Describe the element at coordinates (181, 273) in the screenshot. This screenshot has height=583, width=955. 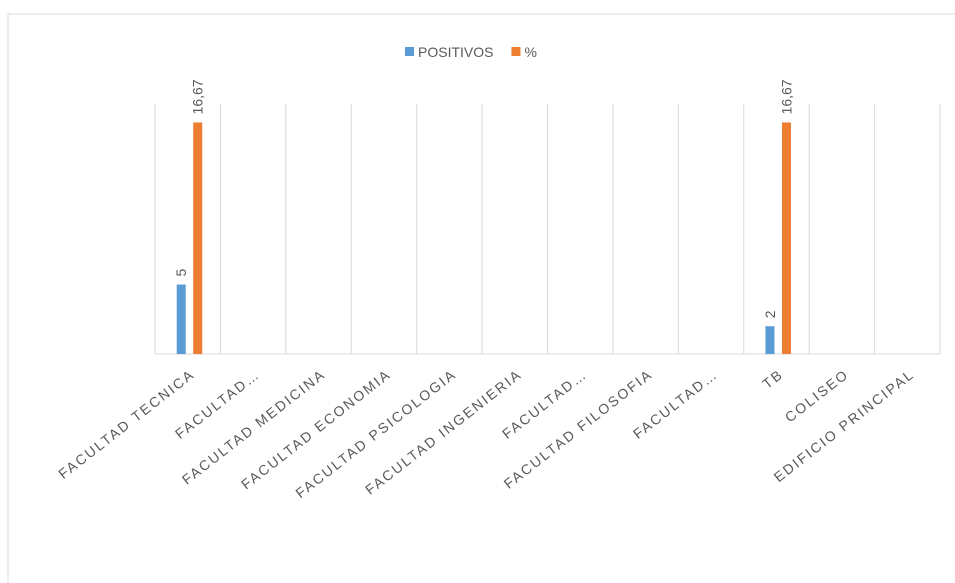
I see `data-label: 5` at that location.